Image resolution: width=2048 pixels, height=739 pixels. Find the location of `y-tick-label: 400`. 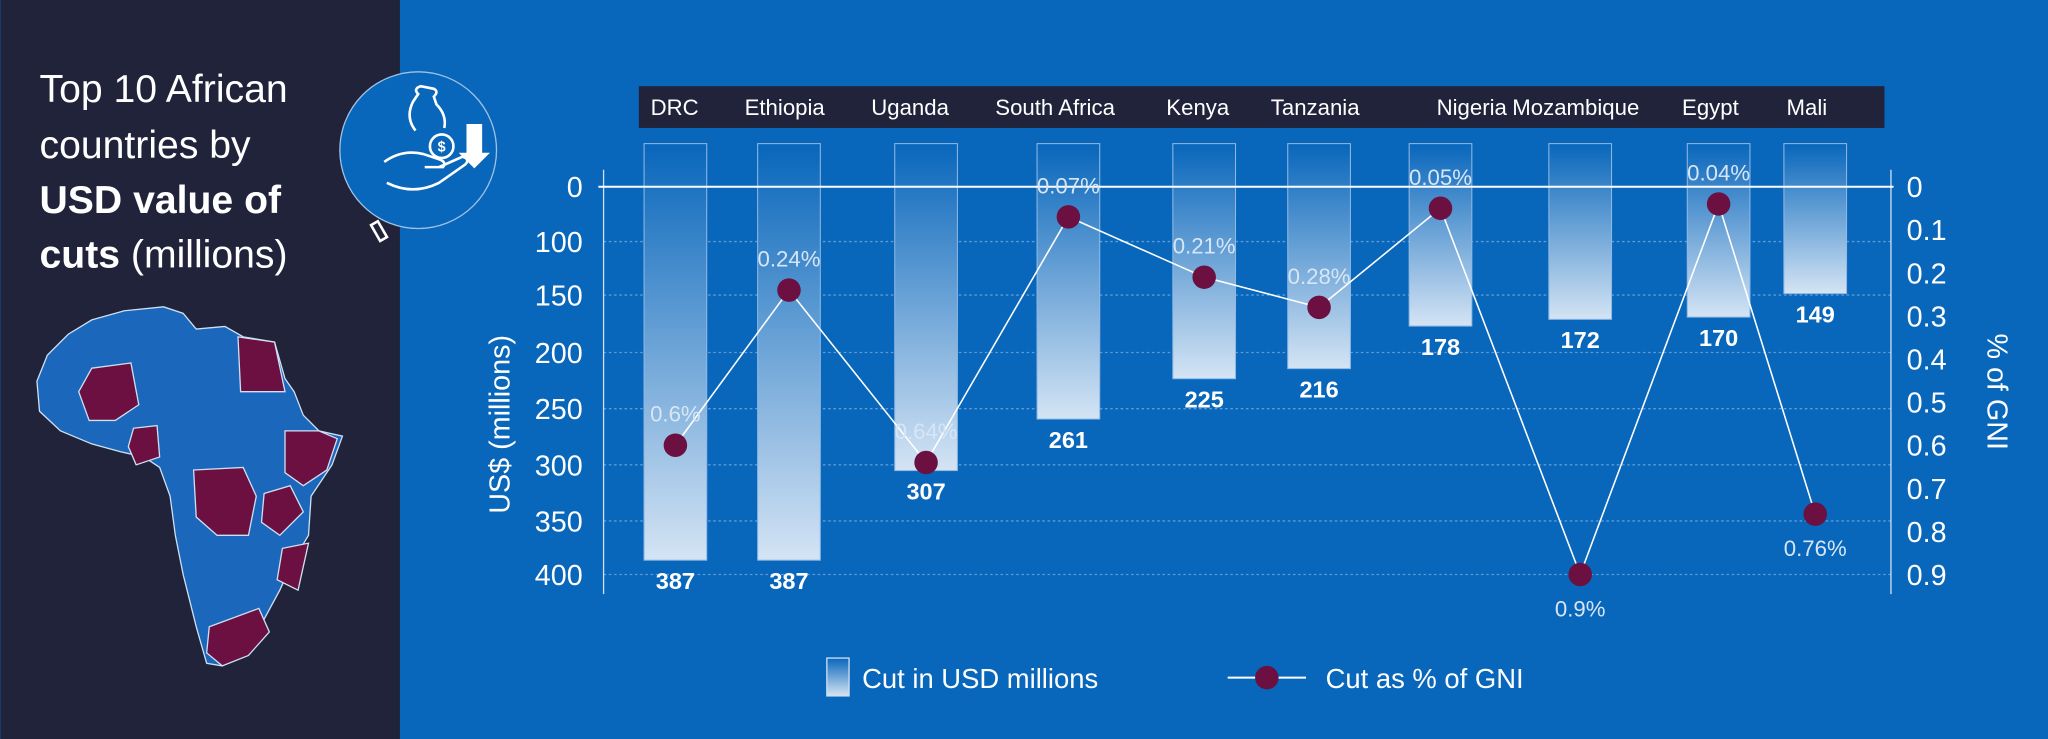

y-tick-label: 400 is located at coordinates (559, 576).